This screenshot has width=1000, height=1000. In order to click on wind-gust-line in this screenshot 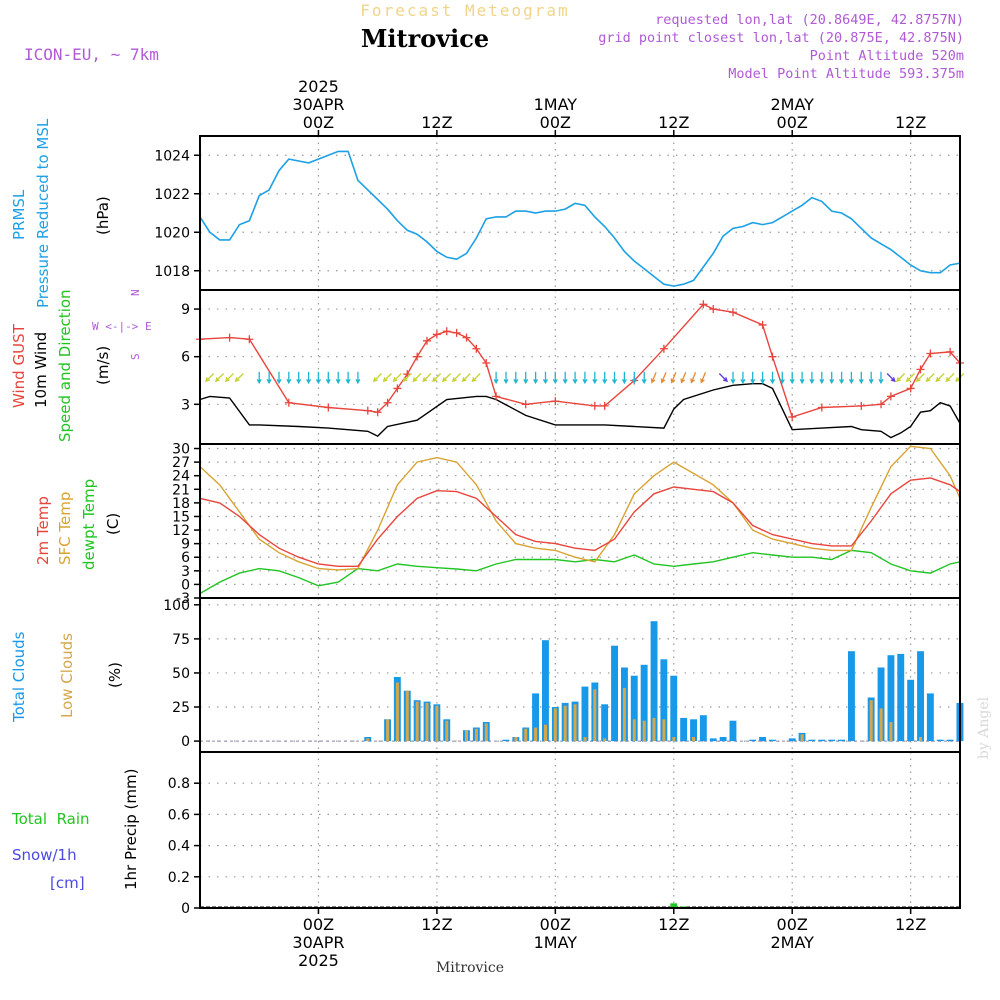, I will do `click(580, 360)`.